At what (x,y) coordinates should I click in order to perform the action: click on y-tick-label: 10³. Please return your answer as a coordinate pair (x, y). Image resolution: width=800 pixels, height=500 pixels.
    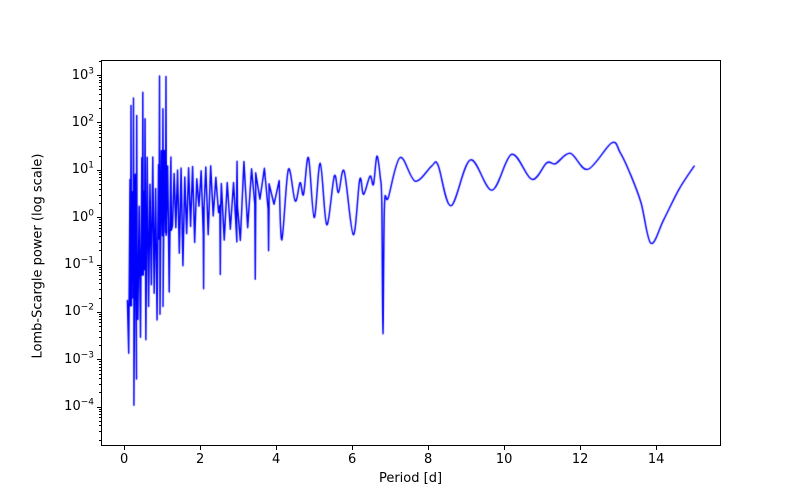
    Looking at the image, I should click on (82, 74).